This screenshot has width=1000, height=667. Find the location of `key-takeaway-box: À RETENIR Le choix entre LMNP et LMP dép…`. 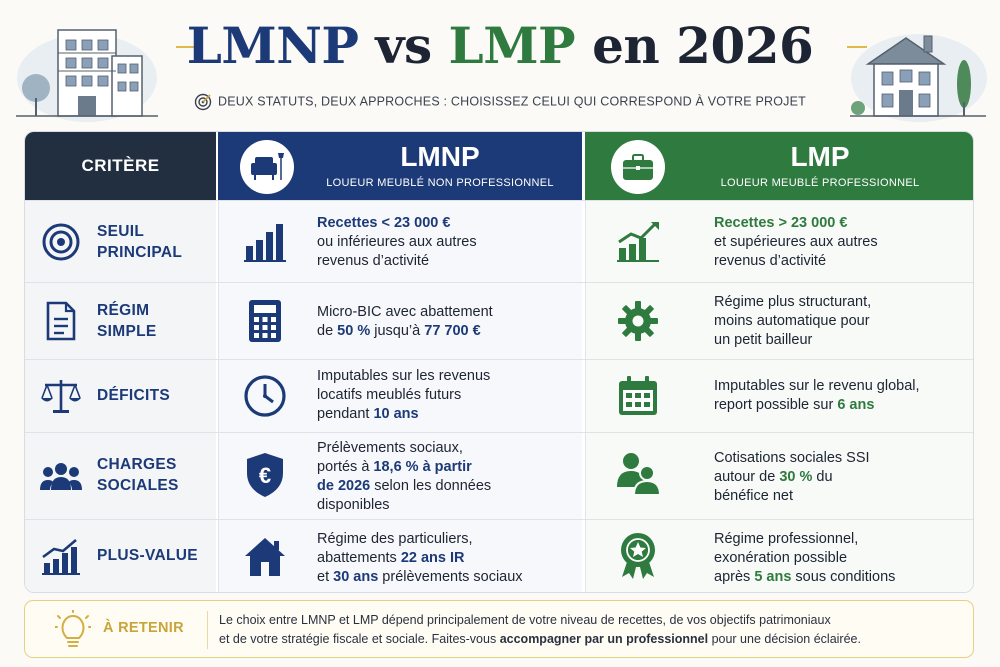

key-takeaway-box: À RETENIR Le choix entre LMNP et LMP dép… is located at coordinates (499, 629).